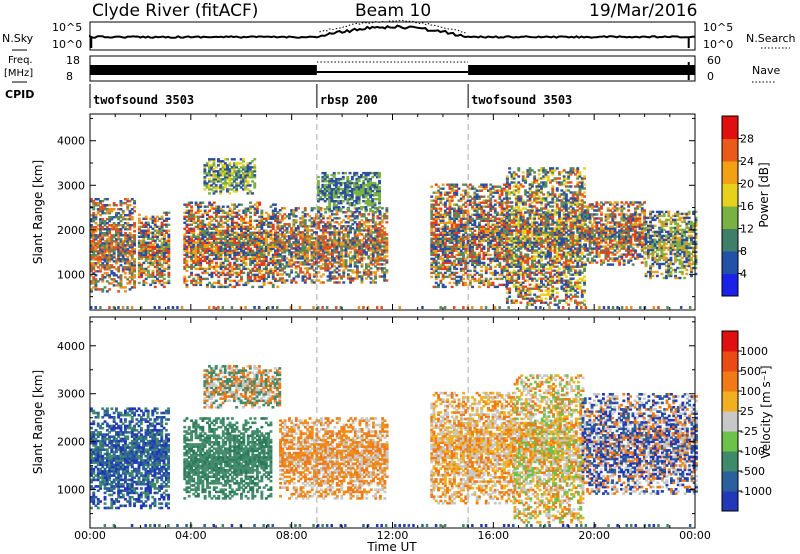 This screenshot has width=800, height=554. What do you see at coordinates (175, 11) in the screenshot?
I see `station-title: Clyde River (fitACF)` at bounding box center [175, 11].